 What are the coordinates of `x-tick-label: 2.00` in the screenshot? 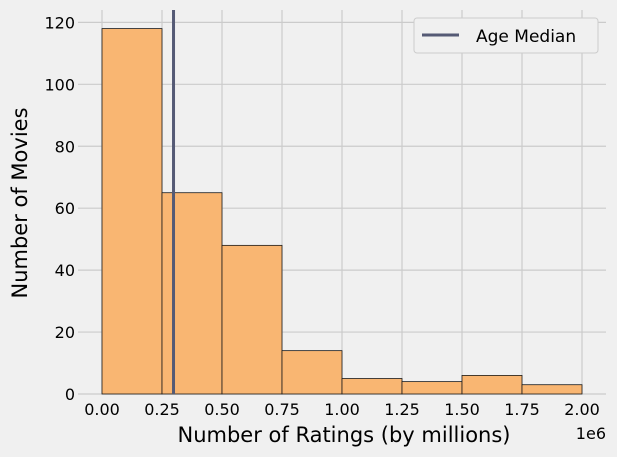 It's located at (582, 409).